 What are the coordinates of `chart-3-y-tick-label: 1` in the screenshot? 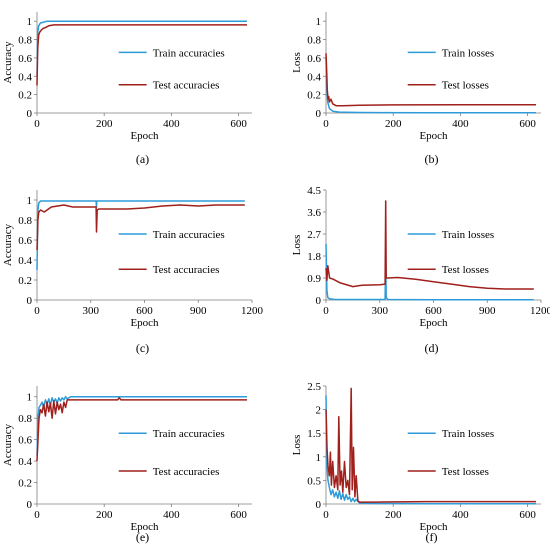 It's located at (30, 201).